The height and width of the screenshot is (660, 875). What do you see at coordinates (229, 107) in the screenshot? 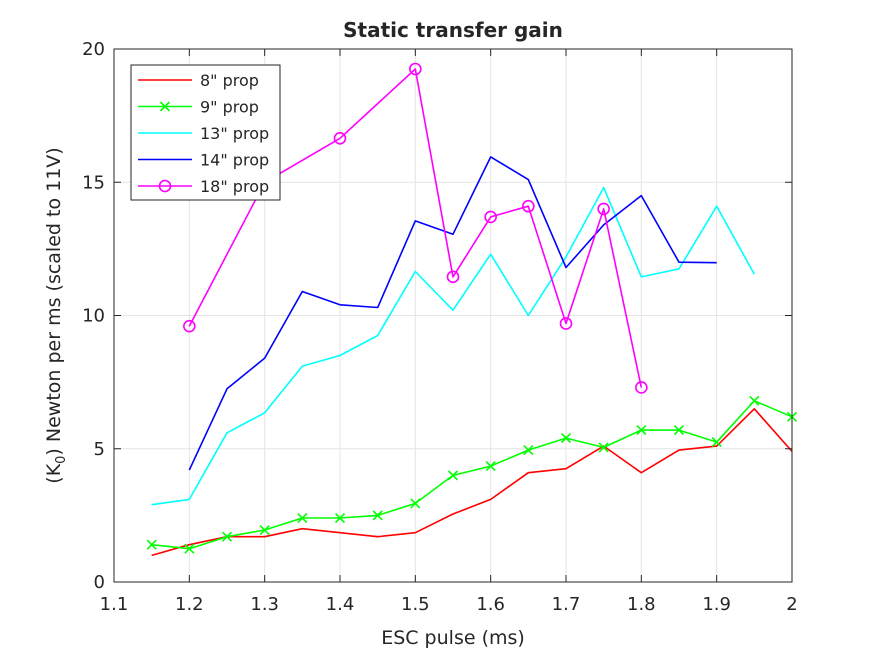
I see `legend-label: 9" prop` at bounding box center [229, 107].